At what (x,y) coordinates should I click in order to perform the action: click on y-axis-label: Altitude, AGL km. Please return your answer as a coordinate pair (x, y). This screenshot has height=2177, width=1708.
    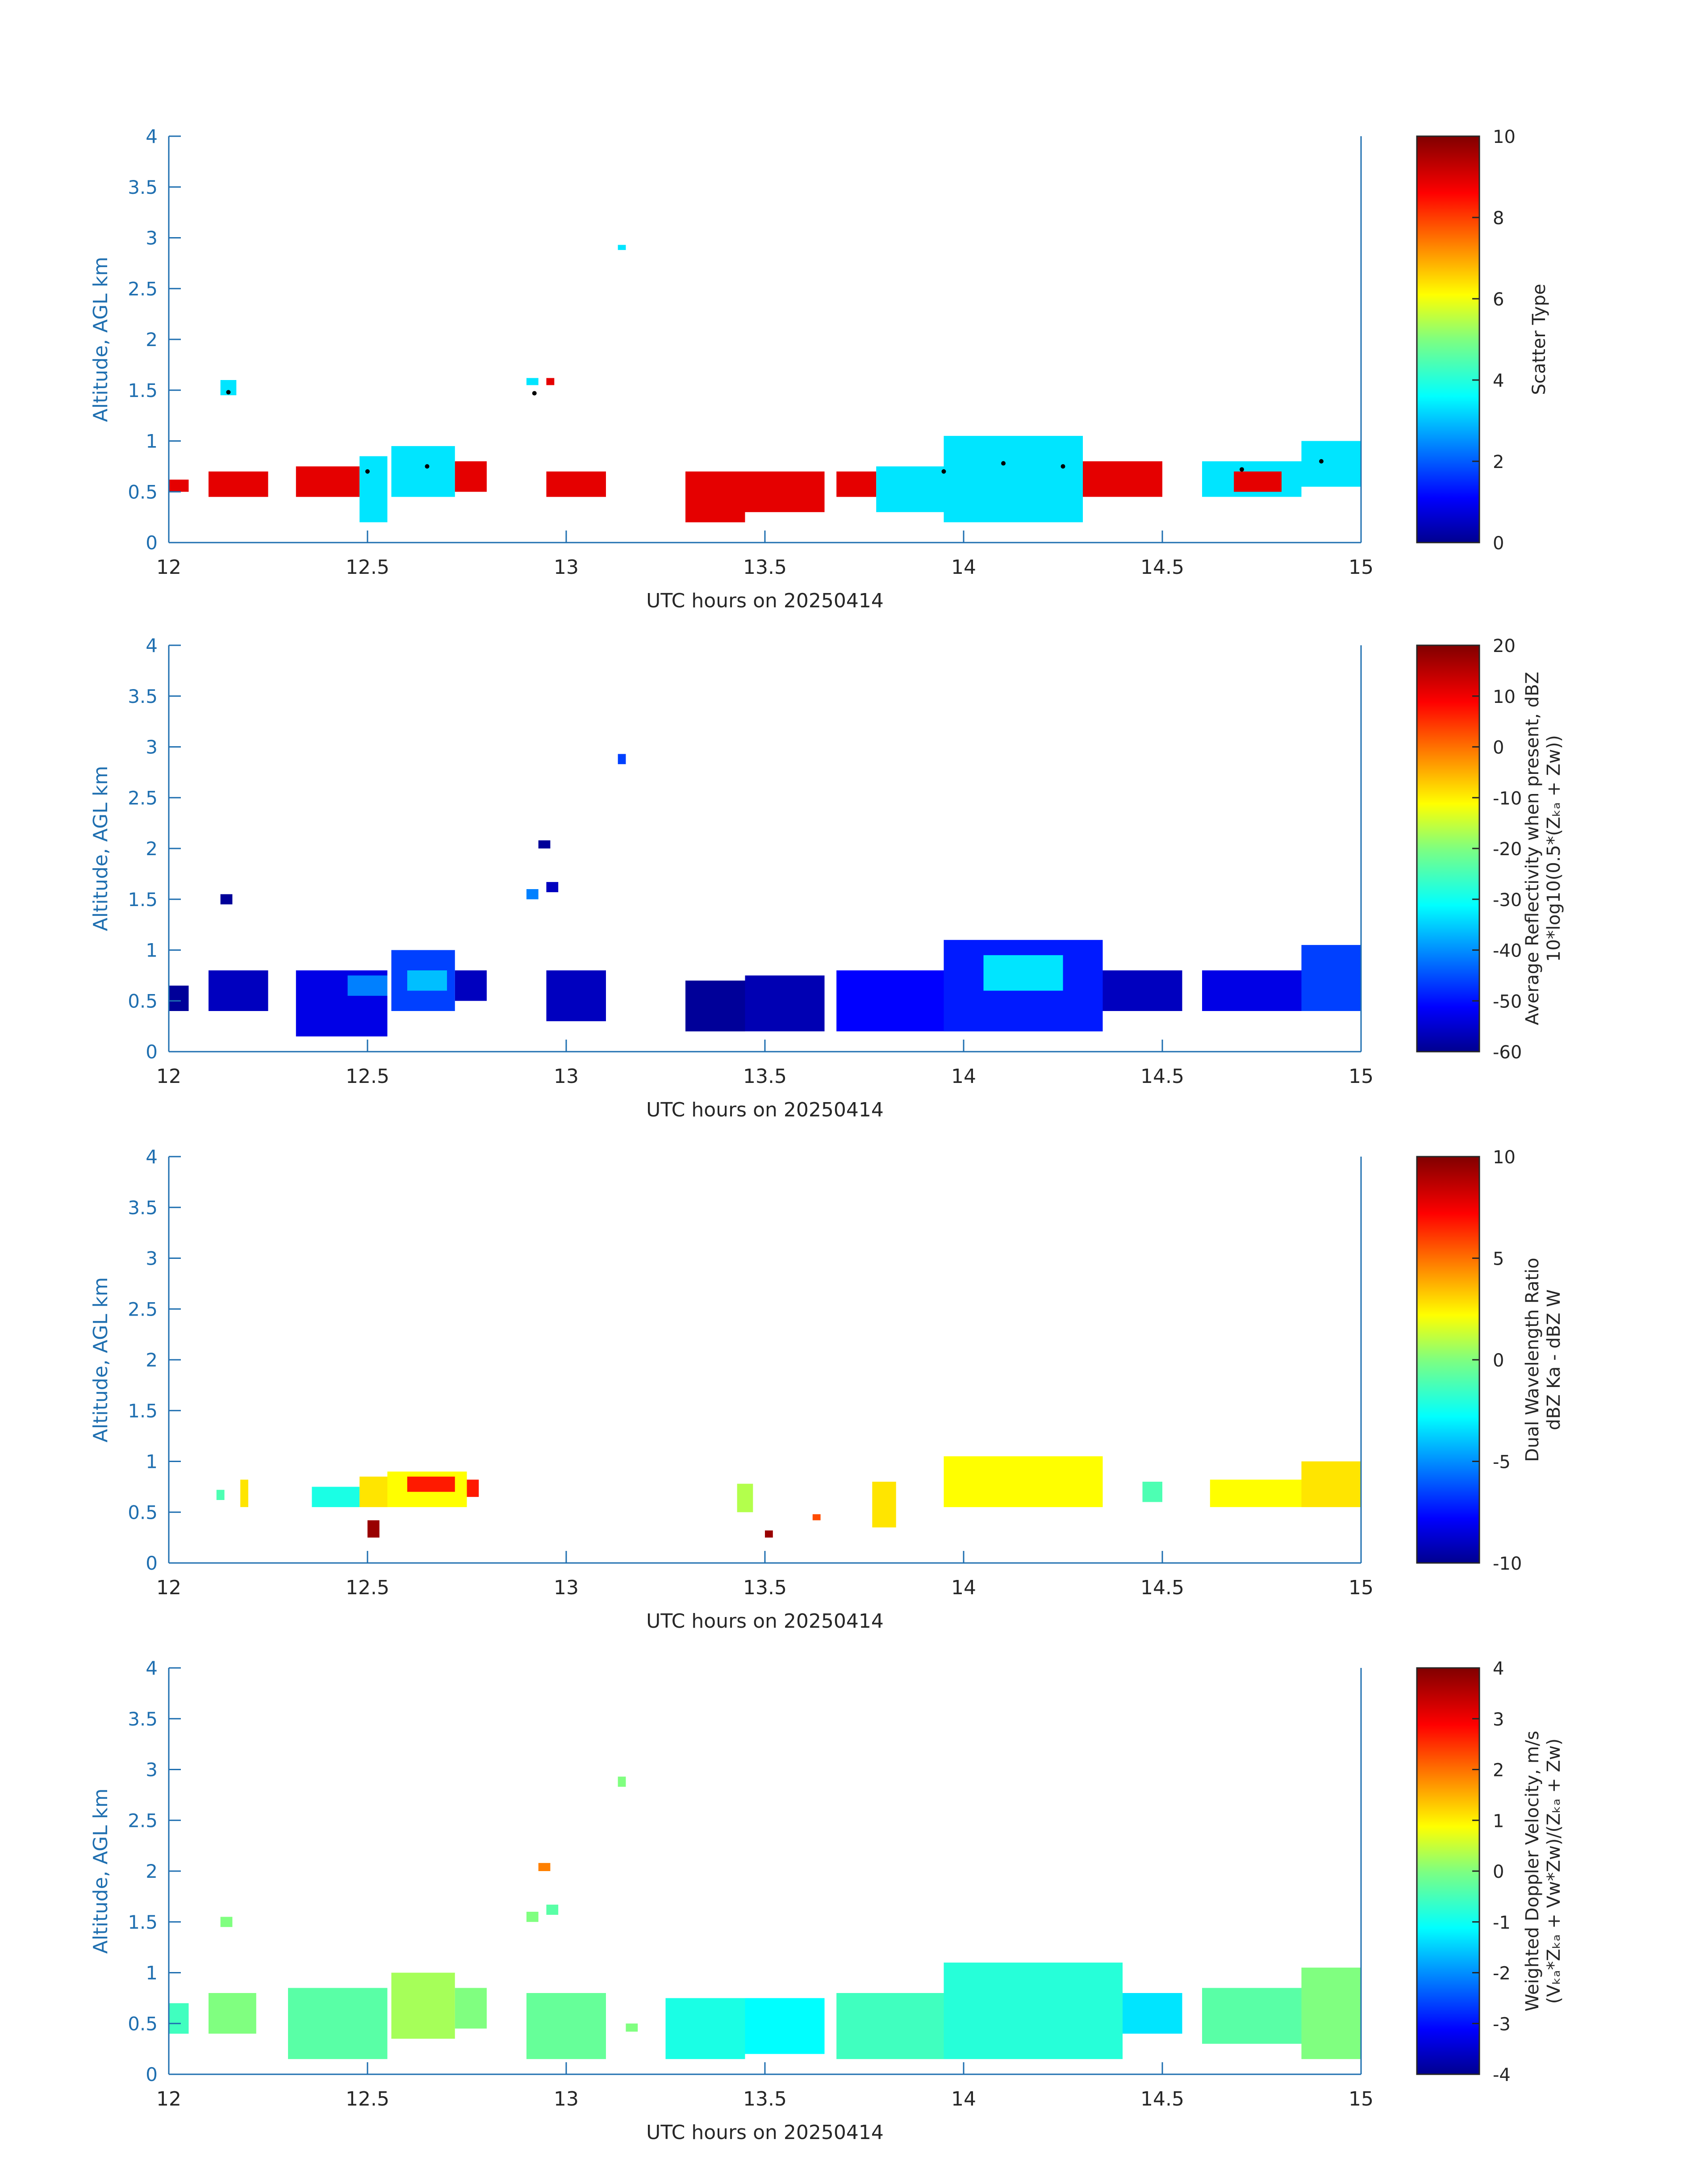
    Looking at the image, I should click on (100, 1359).